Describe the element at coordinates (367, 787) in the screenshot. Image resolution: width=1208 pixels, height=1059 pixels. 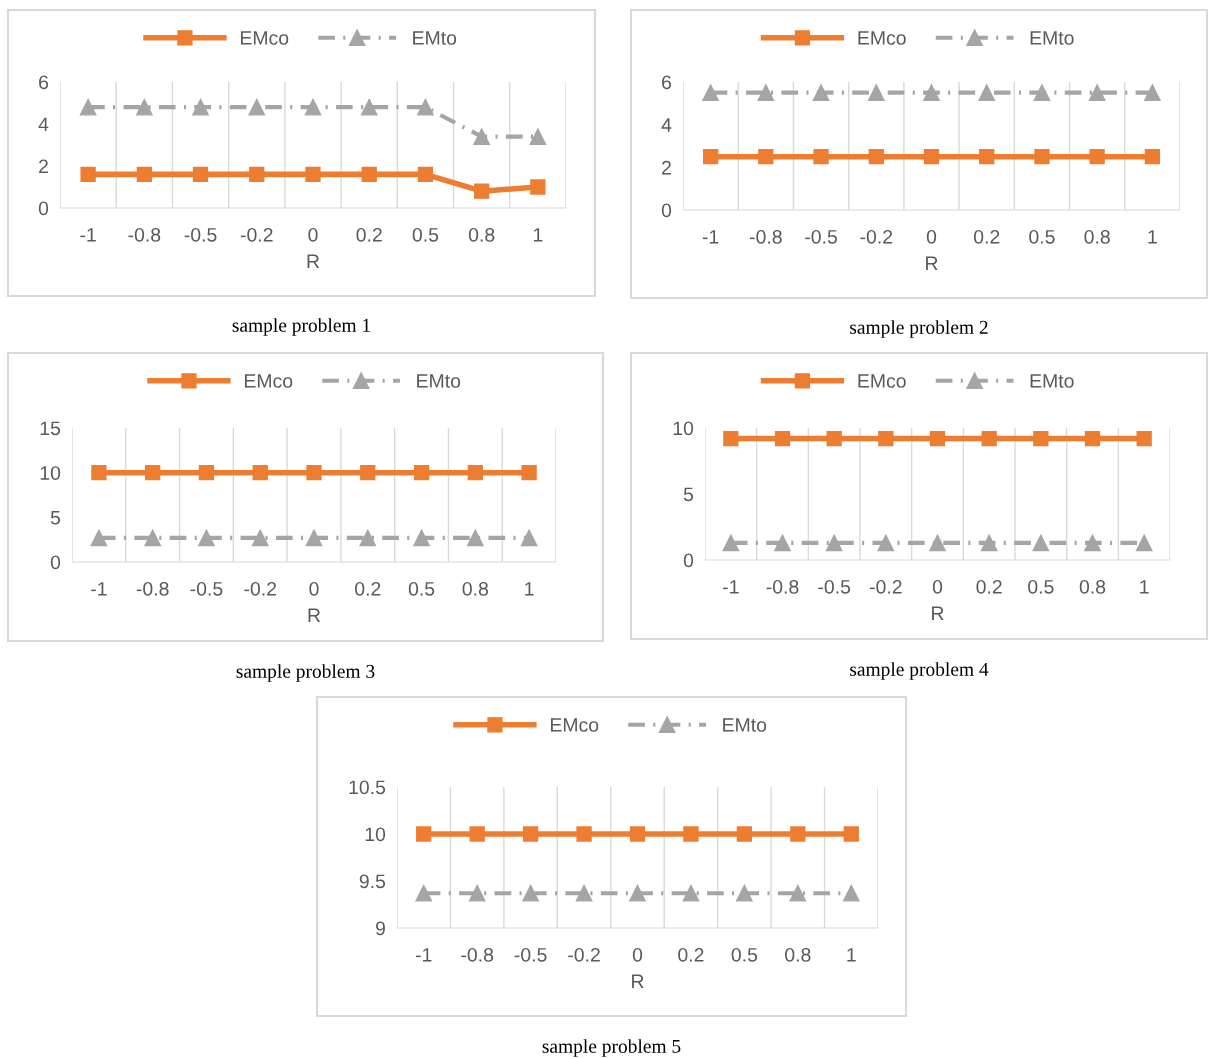
I see `y-tick-label: 10.5` at that location.